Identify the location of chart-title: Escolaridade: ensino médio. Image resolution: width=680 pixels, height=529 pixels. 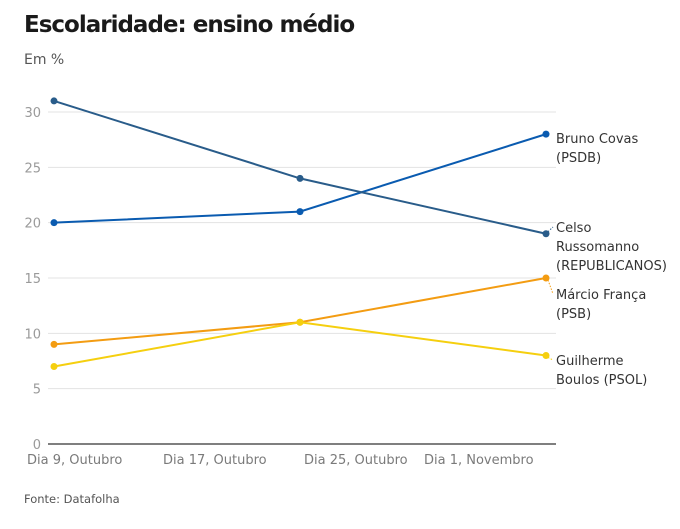
(189, 25).